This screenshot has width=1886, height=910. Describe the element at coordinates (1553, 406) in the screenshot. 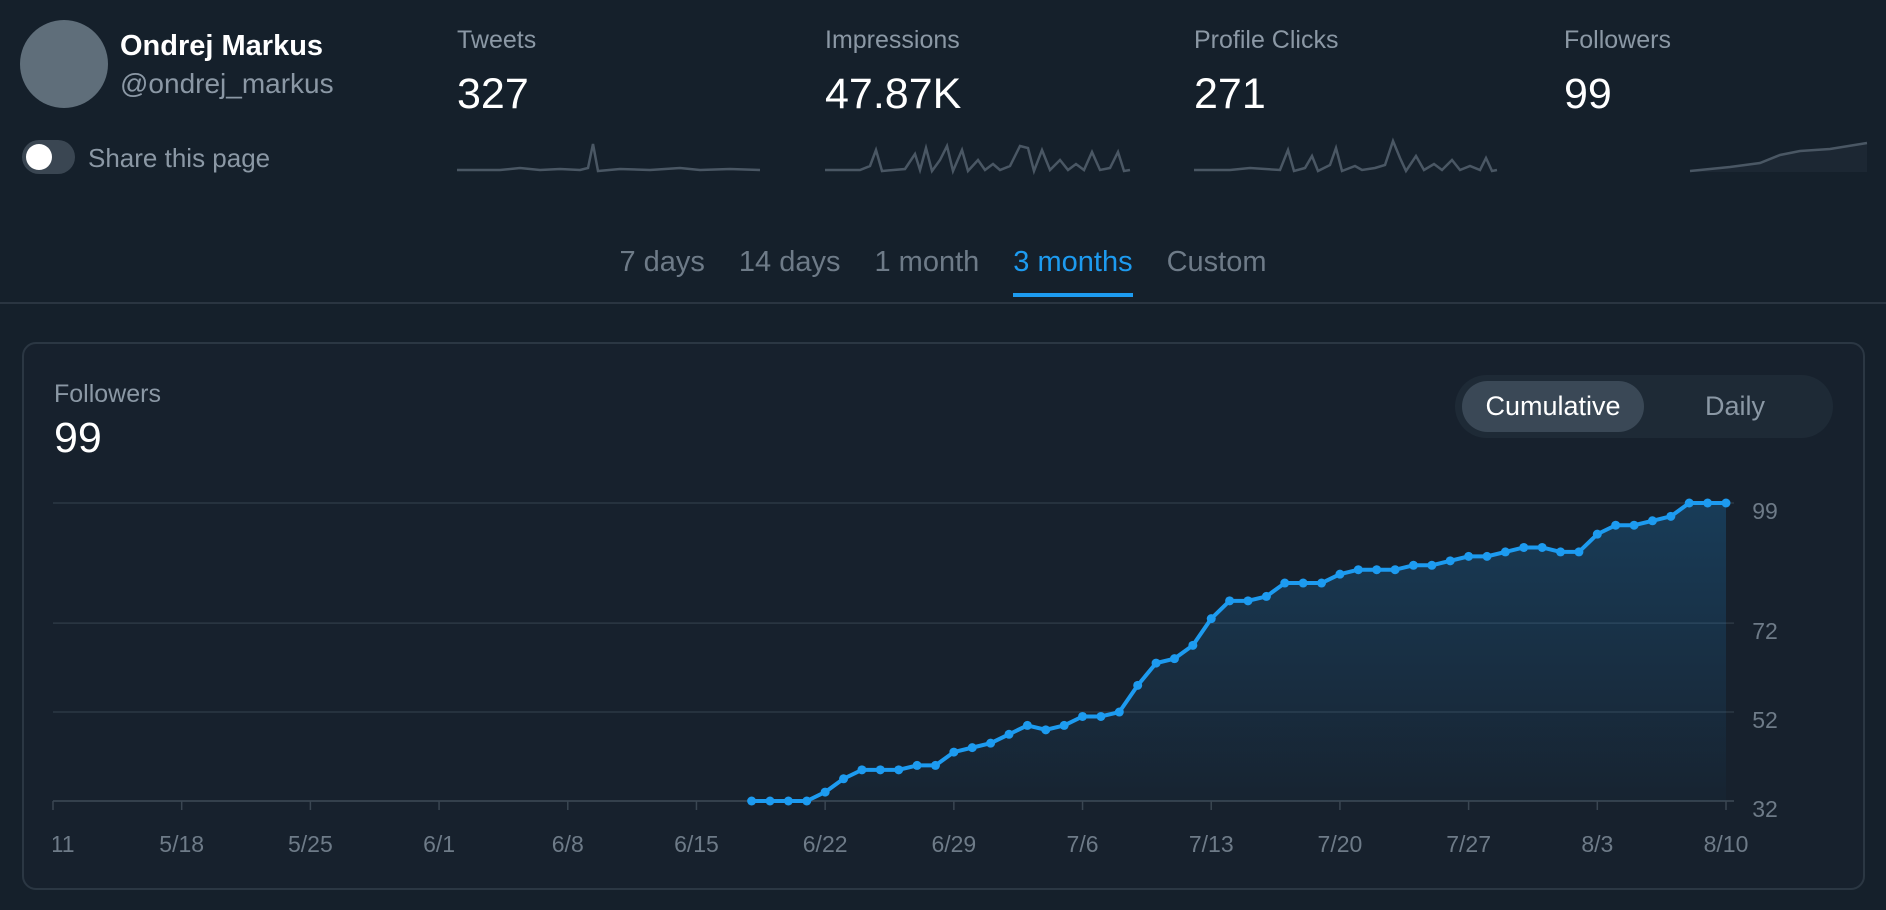

I see `mode-button: Cumulative` at that location.